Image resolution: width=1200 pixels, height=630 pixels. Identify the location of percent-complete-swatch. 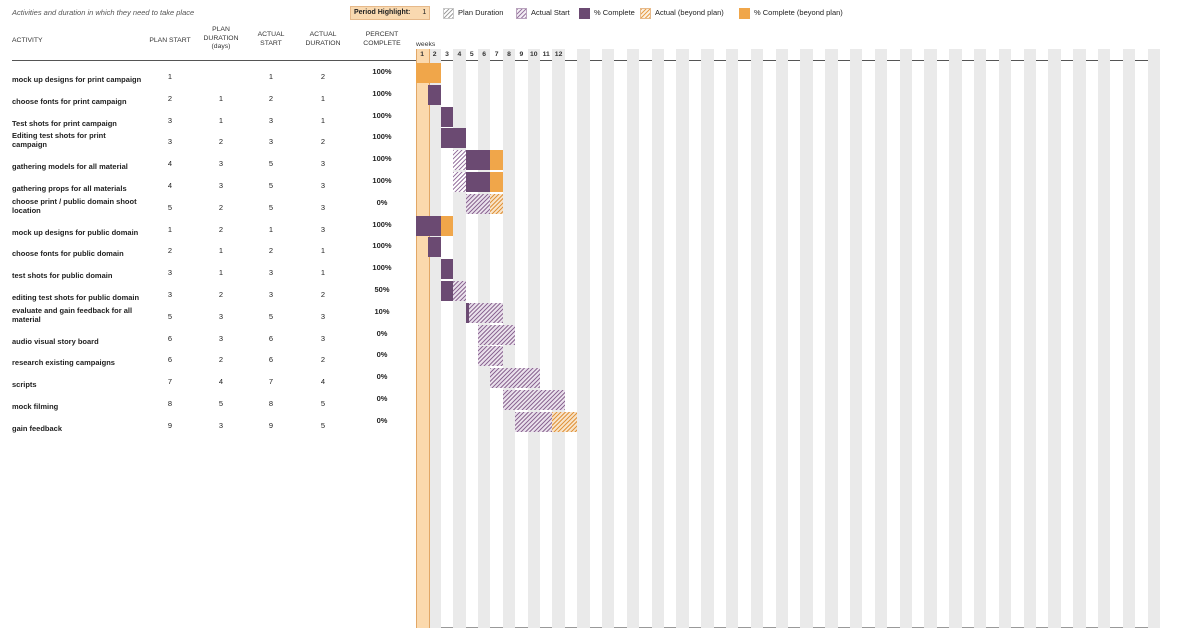
(584, 13).